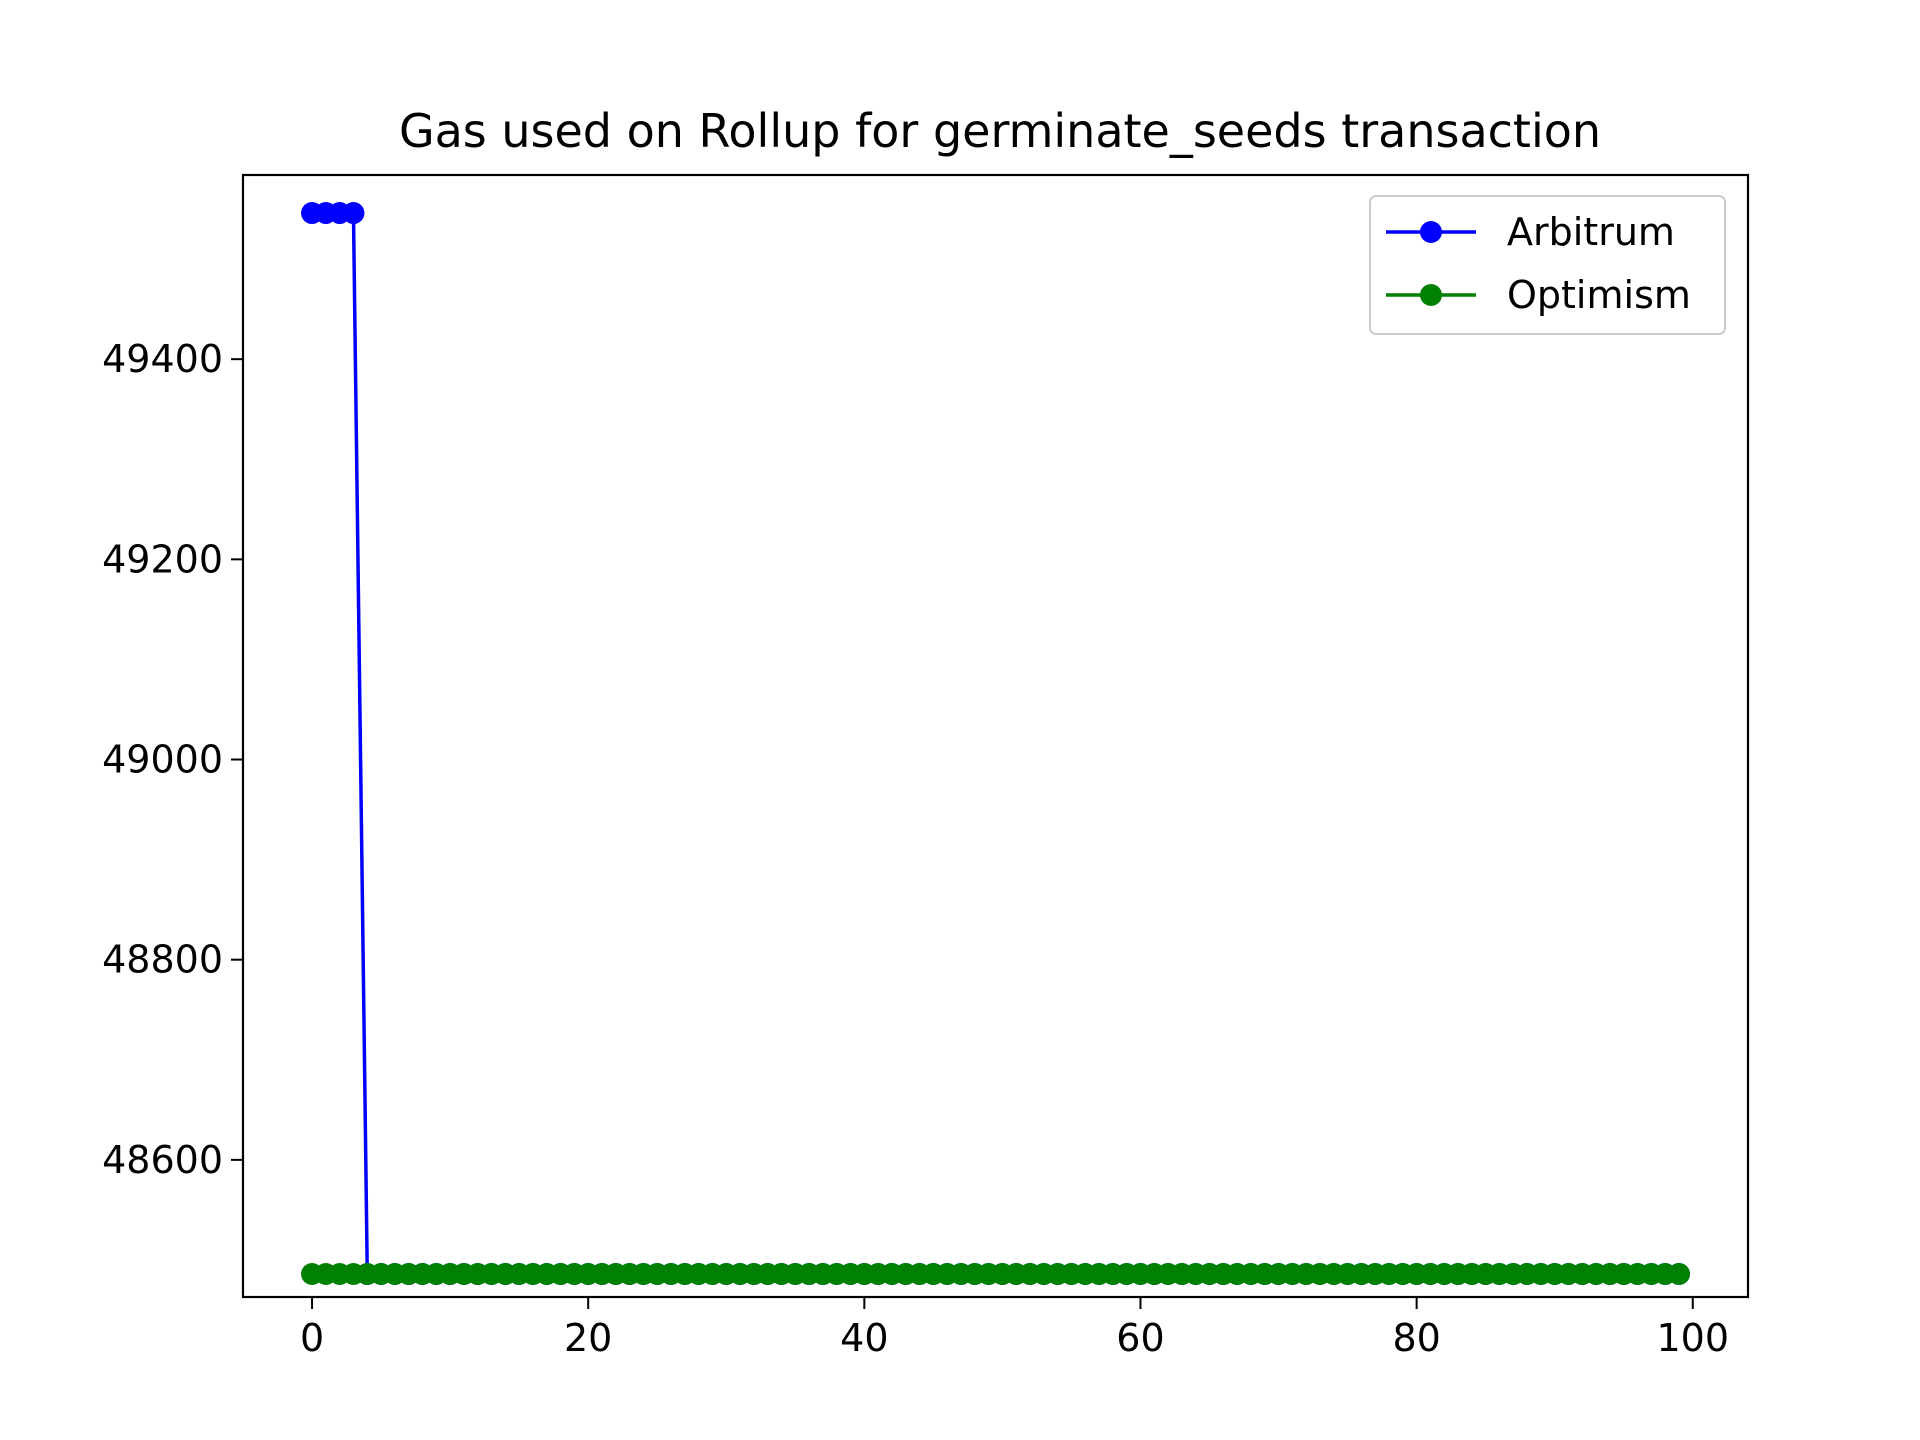 This screenshot has width=1920, height=1440. I want to click on legend-label: Optimism, so click(1599, 295).